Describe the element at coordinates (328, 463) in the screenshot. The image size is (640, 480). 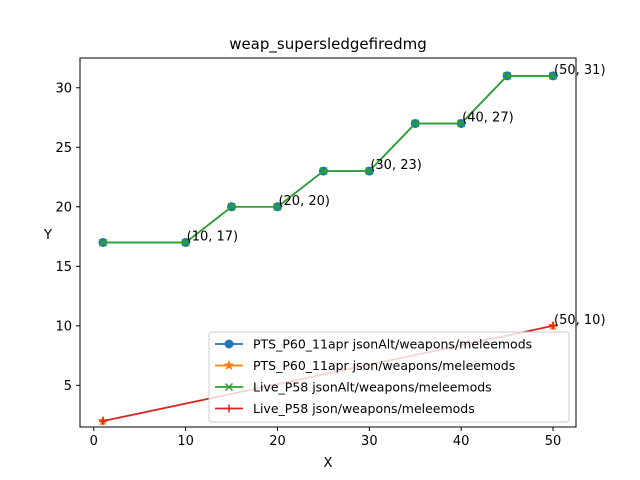
I see `x-axis-label: X` at that location.